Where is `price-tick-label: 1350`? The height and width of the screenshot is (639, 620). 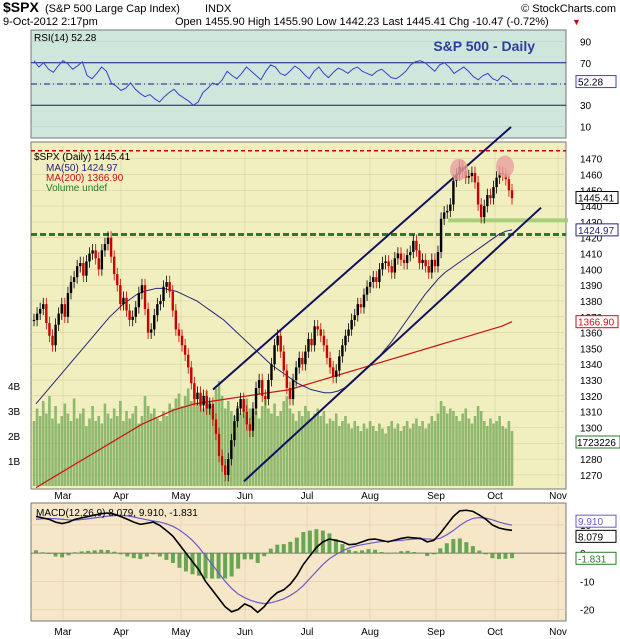
price-tick-label: 1350 is located at coordinates (591, 349).